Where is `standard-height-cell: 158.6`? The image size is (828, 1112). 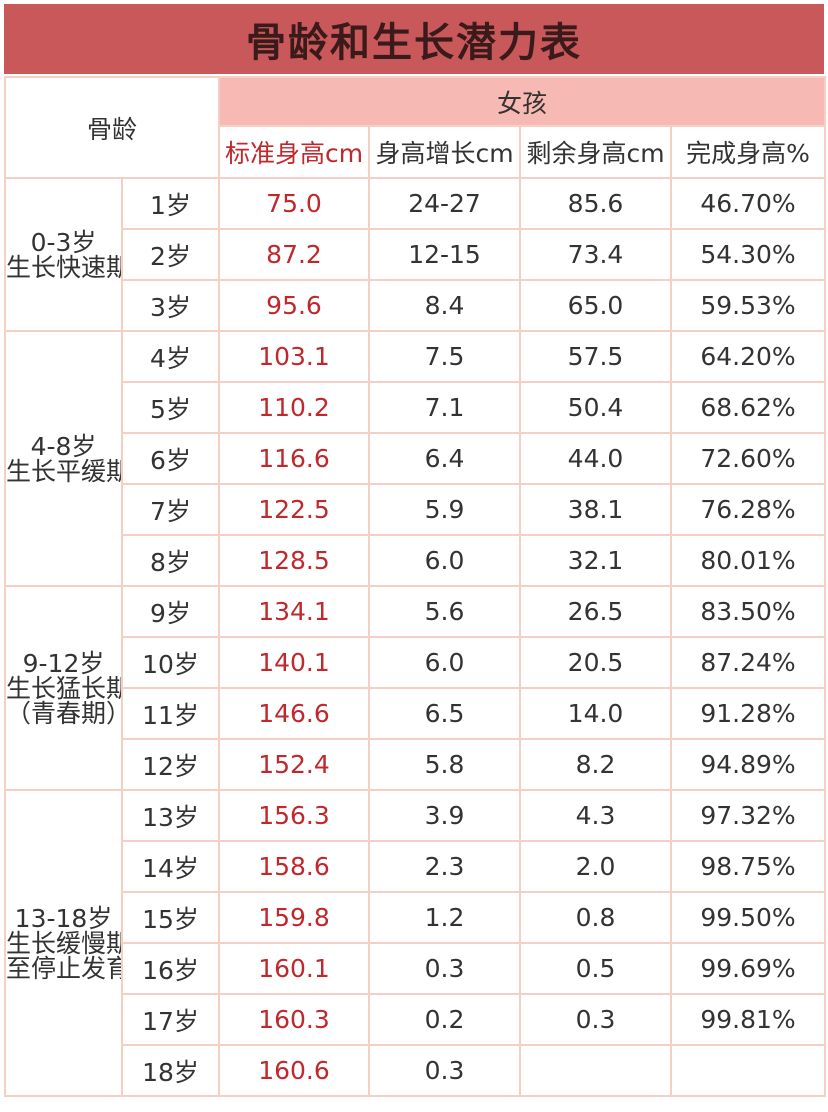
standard-height-cell: 158.6 is located at coordinates (294, 866).